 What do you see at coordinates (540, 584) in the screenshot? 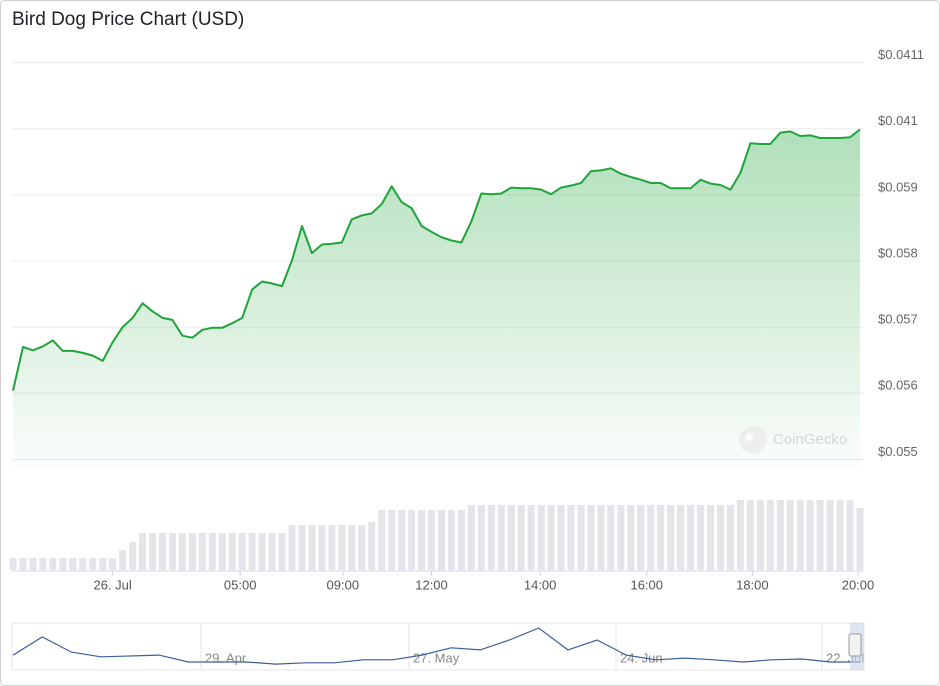
I see `x-tick-label: 14:00` at bounding box center [540, 584].